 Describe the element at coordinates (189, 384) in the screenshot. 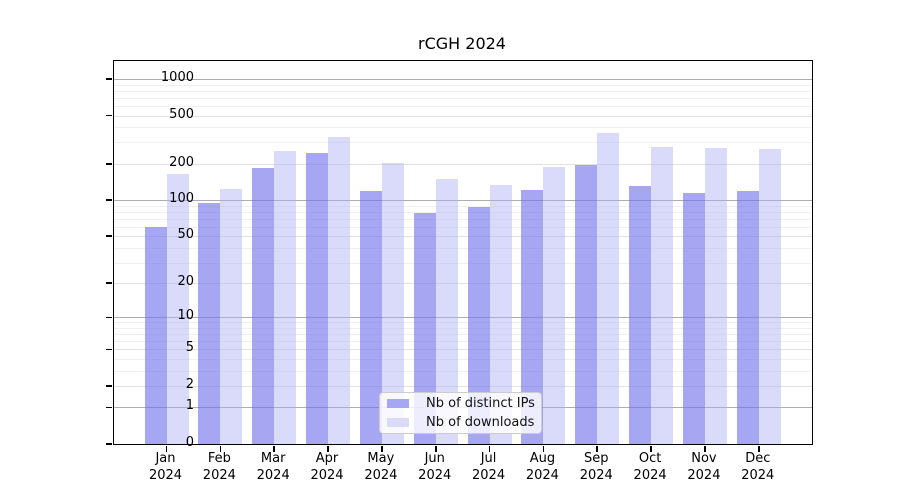

I see `y-tick-label: 2` at that location.